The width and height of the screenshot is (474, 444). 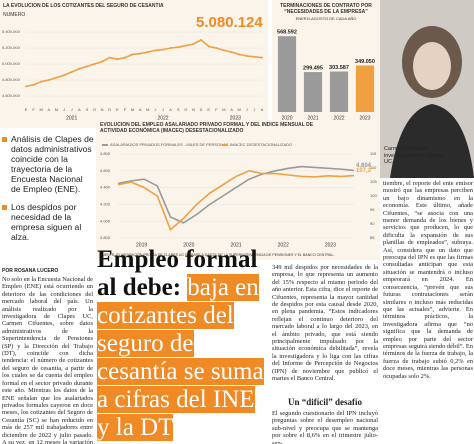 I want to click on y-tick-label: 4.600.000, so click(x=11, y=95).